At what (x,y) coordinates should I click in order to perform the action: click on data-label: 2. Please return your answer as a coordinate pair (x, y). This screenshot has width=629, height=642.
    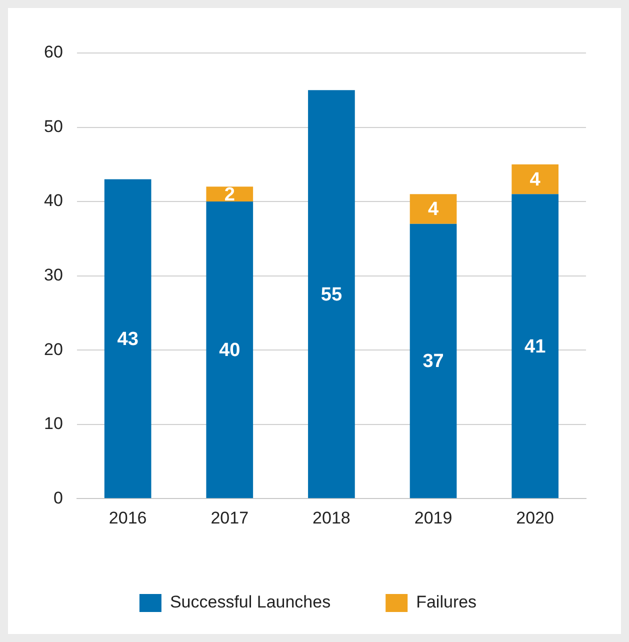
    Looking at the image, I should click on (229, 195).